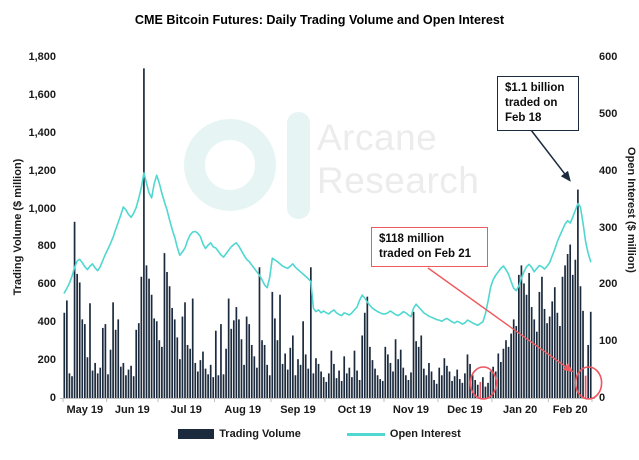 The height and width of the screenshot is (460, 639). I want to click on y-axis-left-tick: 400, so click(46, 322).